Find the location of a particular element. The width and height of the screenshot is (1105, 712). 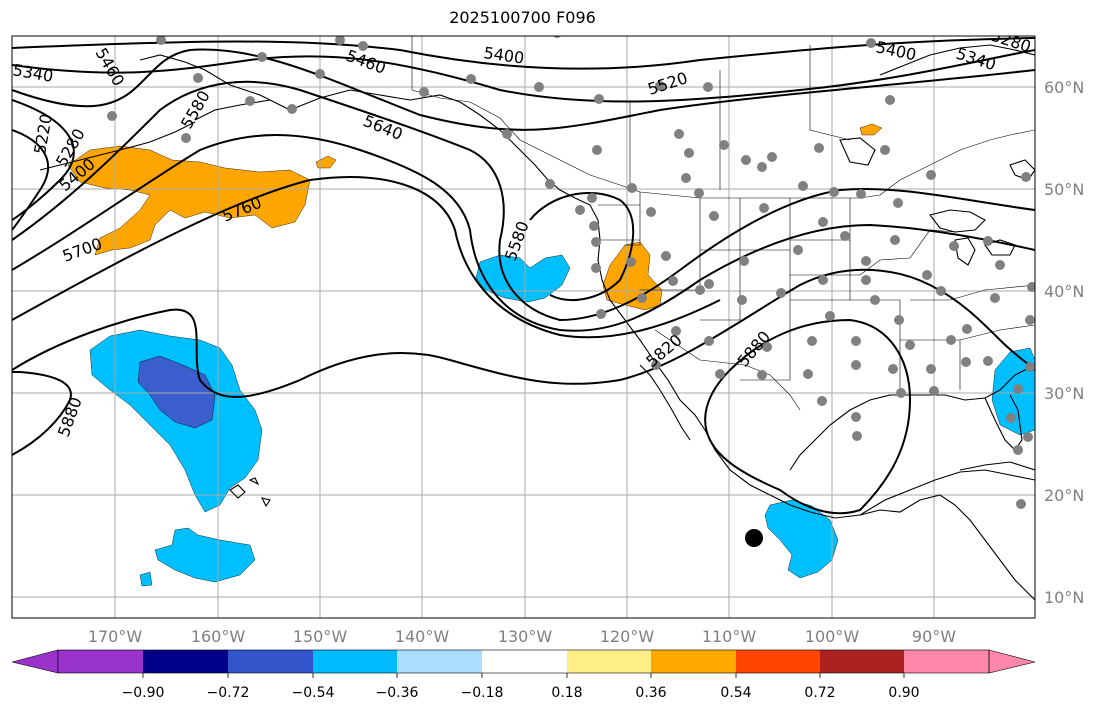

map-title: 2025100700 F096 is located at coordinates (522, 17).